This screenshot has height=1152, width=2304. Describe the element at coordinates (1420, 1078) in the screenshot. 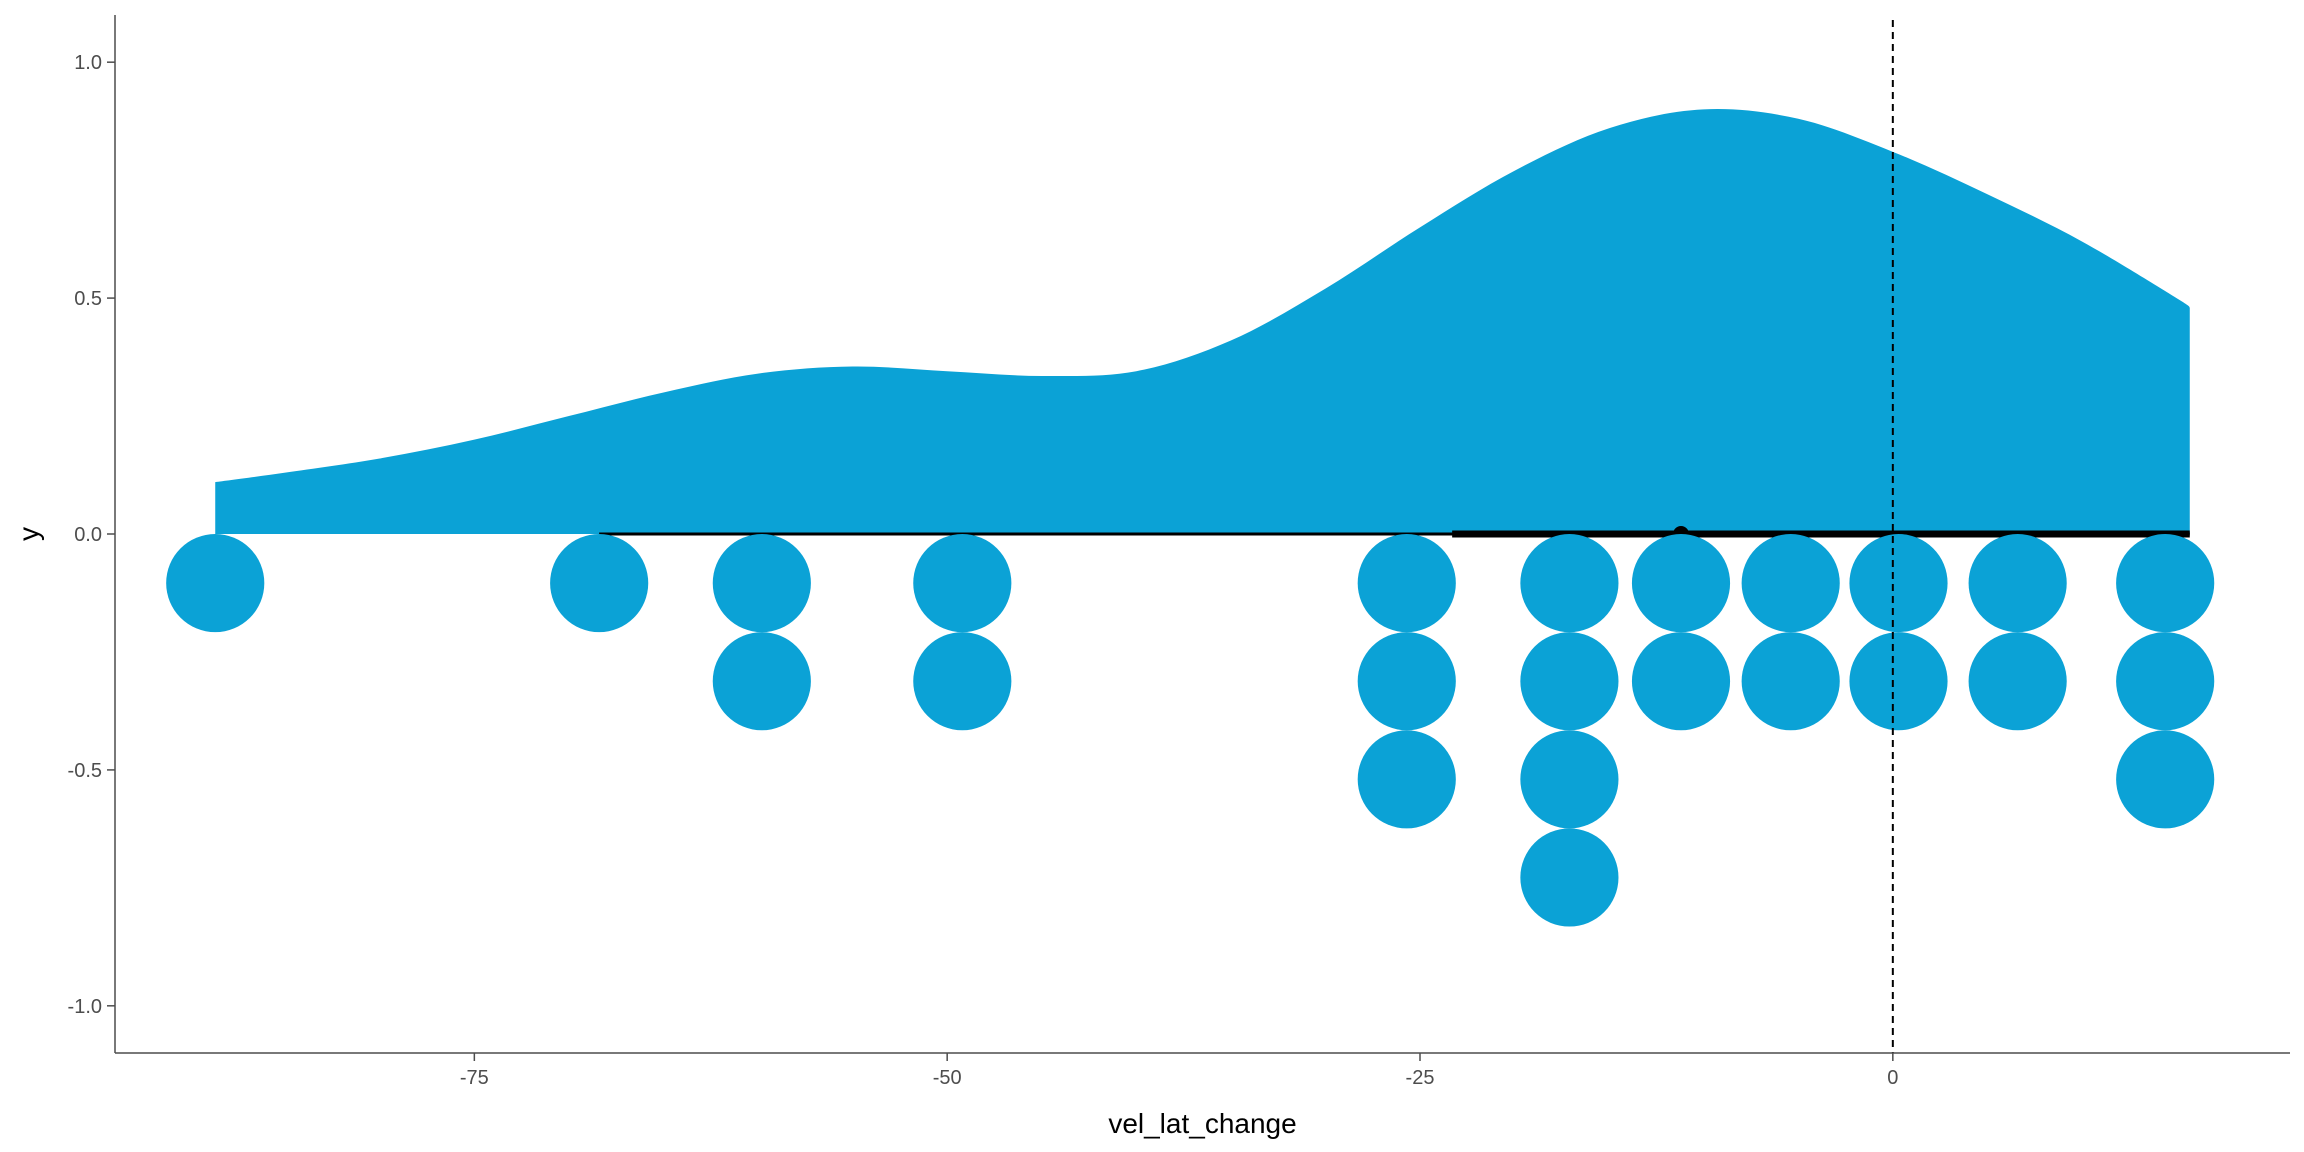

I see `x-tick-label: -25` at that location.